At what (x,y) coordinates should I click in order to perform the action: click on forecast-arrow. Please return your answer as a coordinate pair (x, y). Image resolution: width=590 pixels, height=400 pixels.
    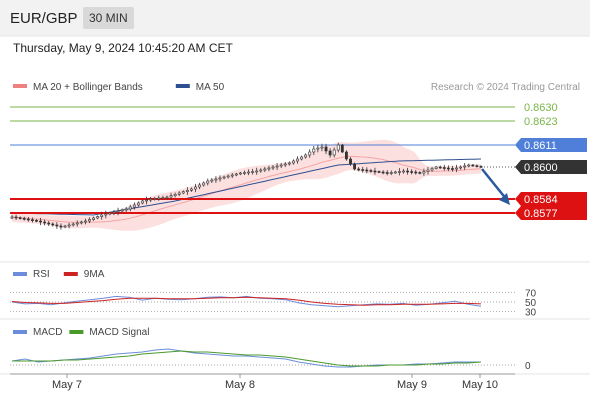
    Looking at the image, I should click on (494, 184).